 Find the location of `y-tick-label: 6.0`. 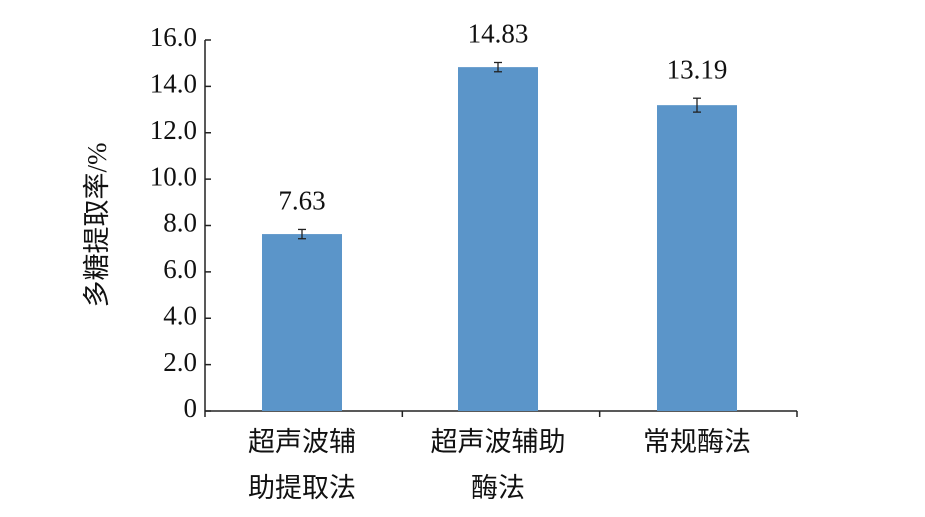

y-tick-label: 6.0 is located at coordinates (180, 269).